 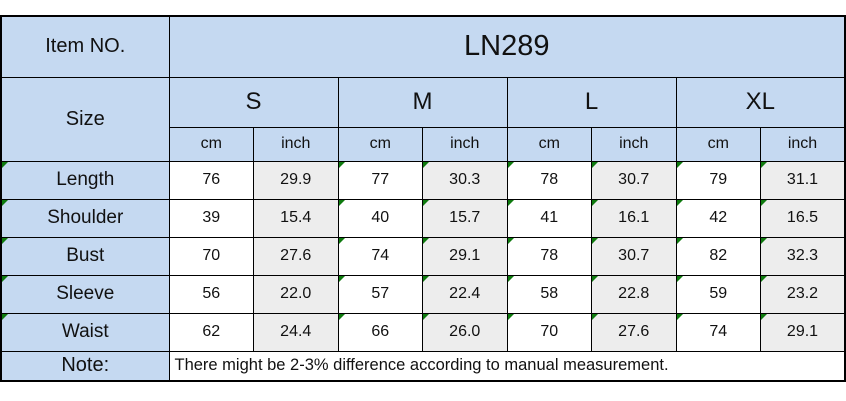 I want to click on value-cell: 26.0, so click(x=465, y=332).